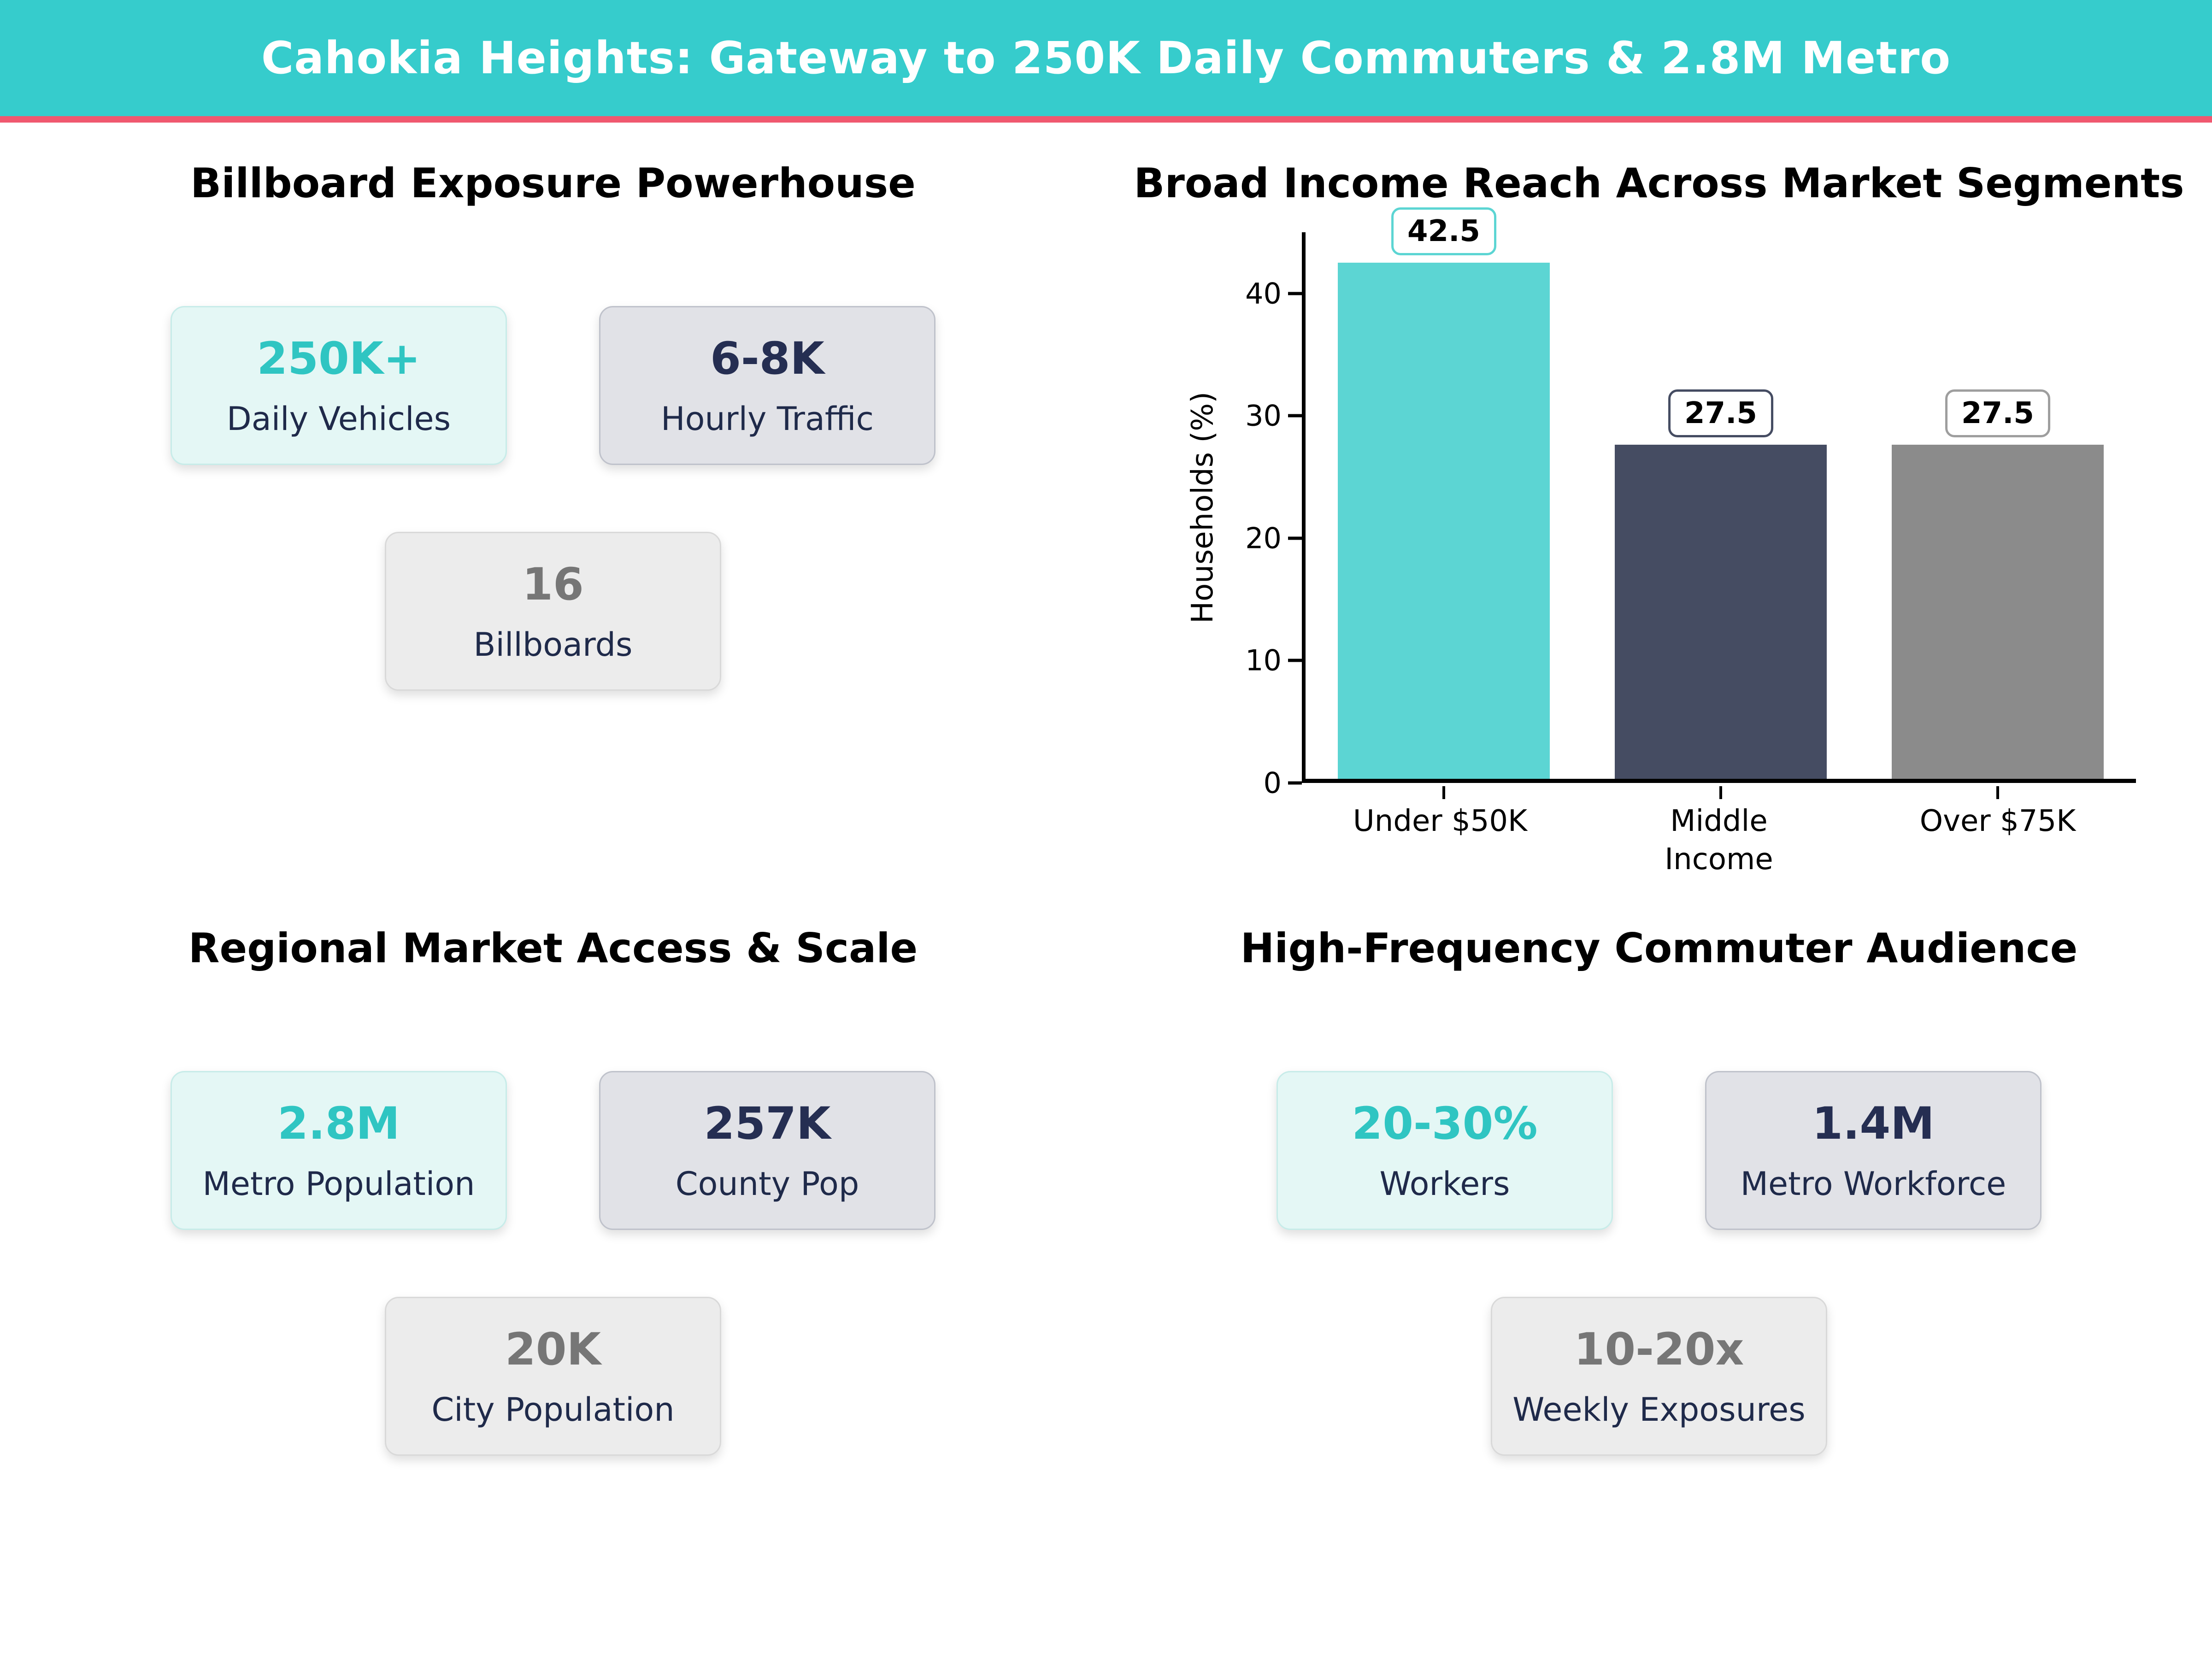 The image size is (2212, 1659). What do you see at coordinates (1263, 293) in the screenshot?
I see `y-tick-label: 40` at bounding box center [1263, 293].